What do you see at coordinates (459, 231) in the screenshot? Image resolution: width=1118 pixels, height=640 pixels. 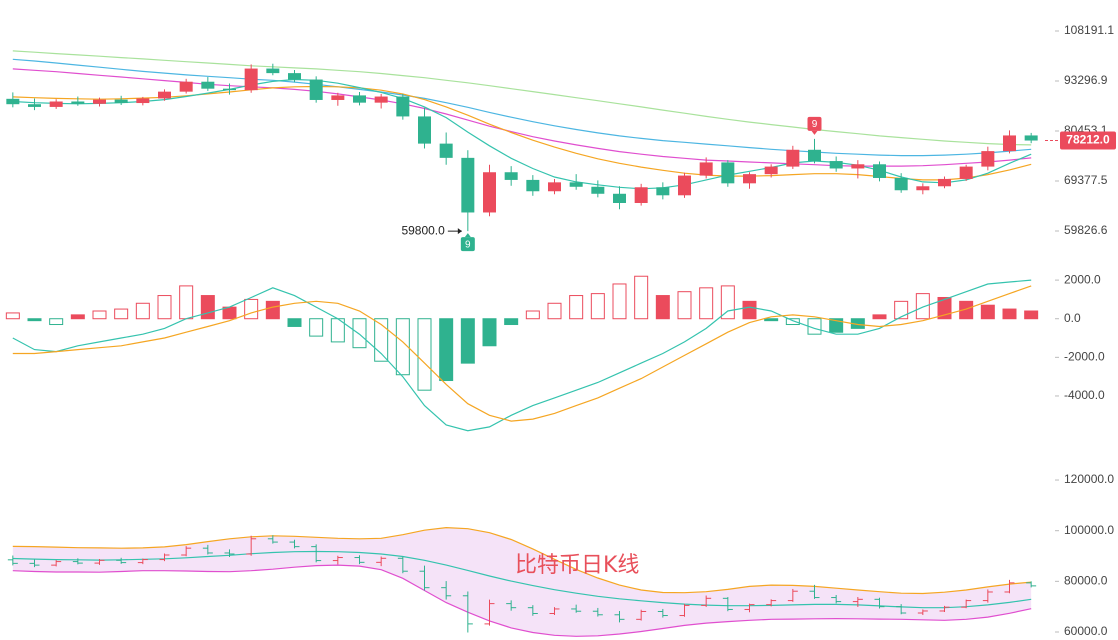 I see `annotation-arrowhead` at bounding box center [459, 231].